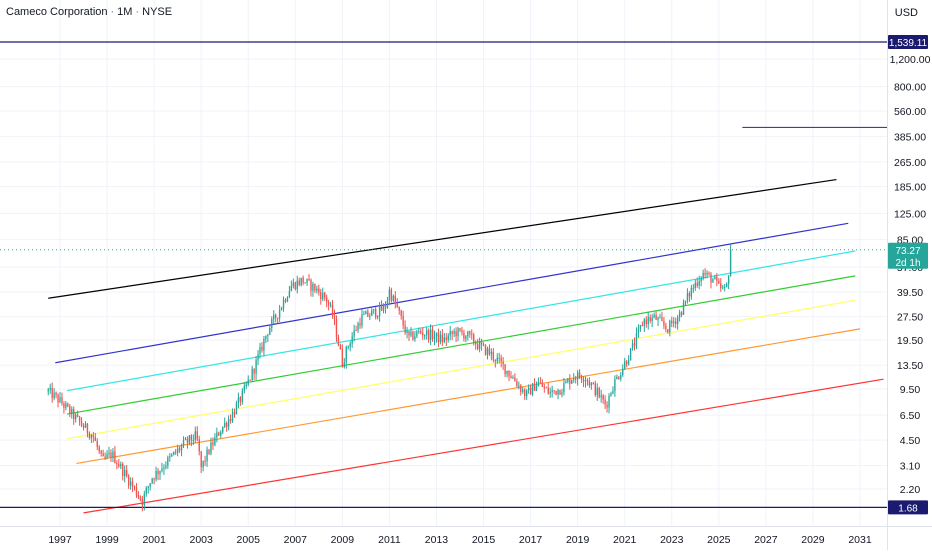 This screenshot has width=932, height=555. I want to click on price-tick-label: 39.50, so click(910, 293).